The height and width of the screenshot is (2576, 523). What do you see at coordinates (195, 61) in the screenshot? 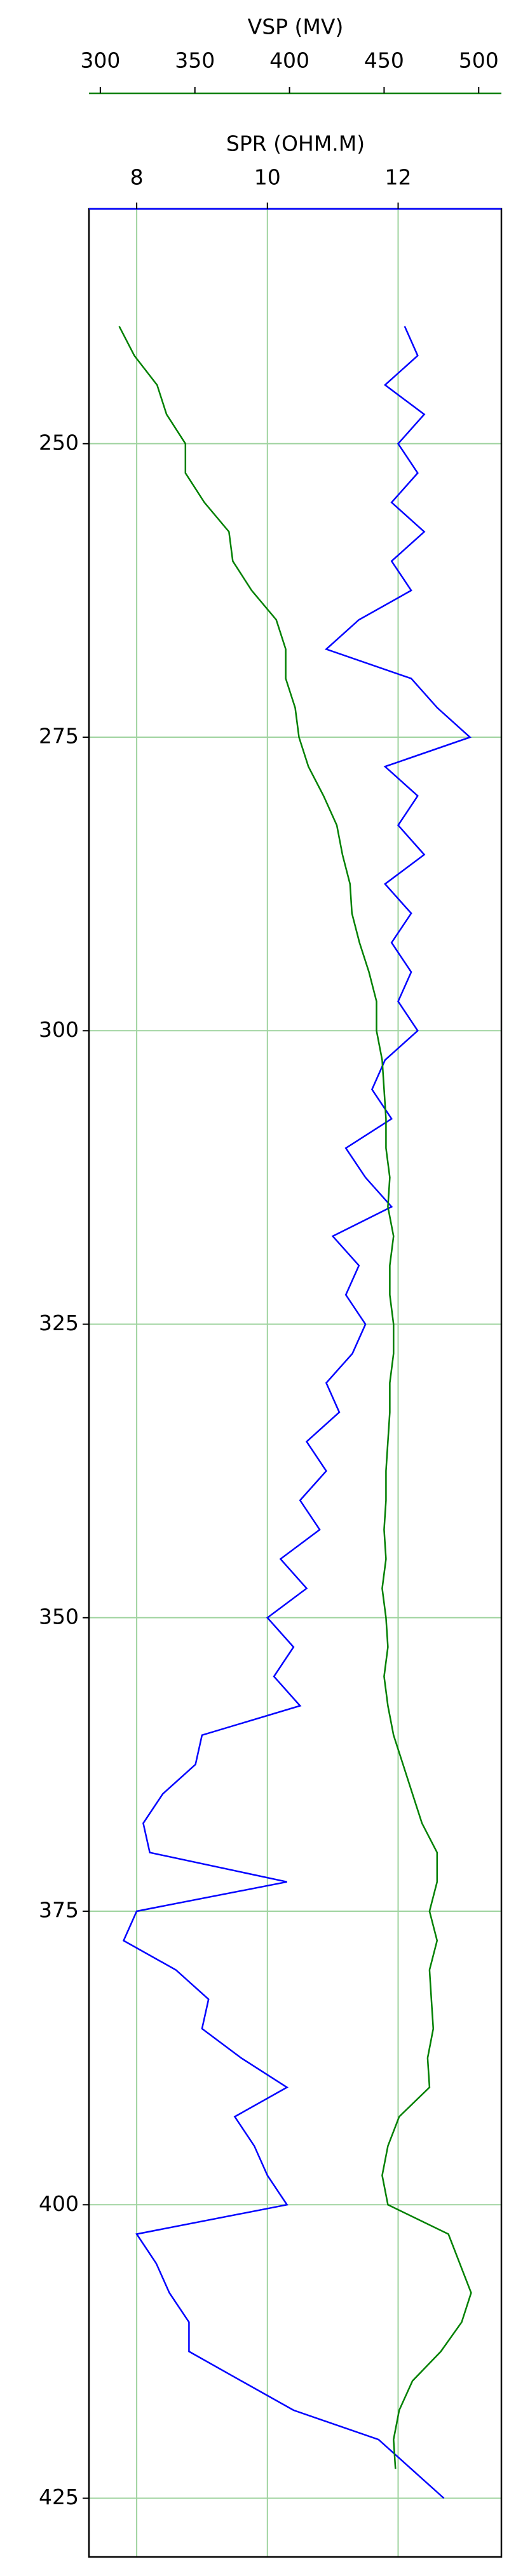
I see `x2-tick-label: 350` at bounding box center [195, 61].